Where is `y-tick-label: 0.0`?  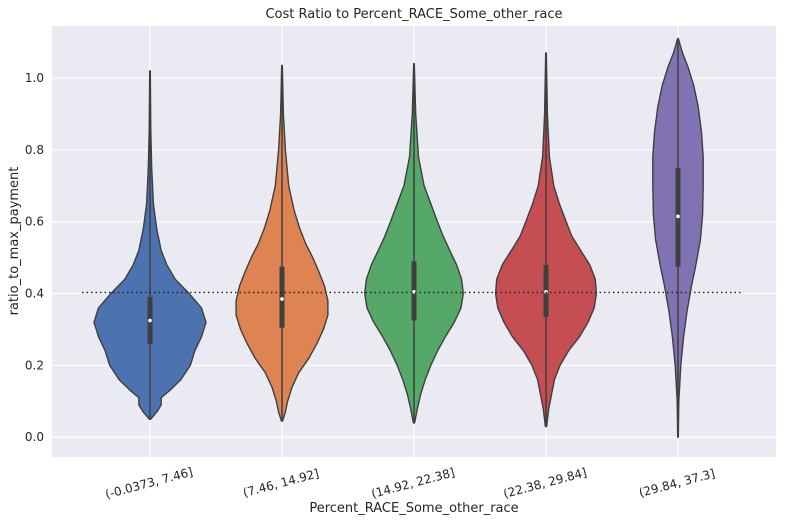
y-tick-label: 0.0 is located at coordinates (34, 437).